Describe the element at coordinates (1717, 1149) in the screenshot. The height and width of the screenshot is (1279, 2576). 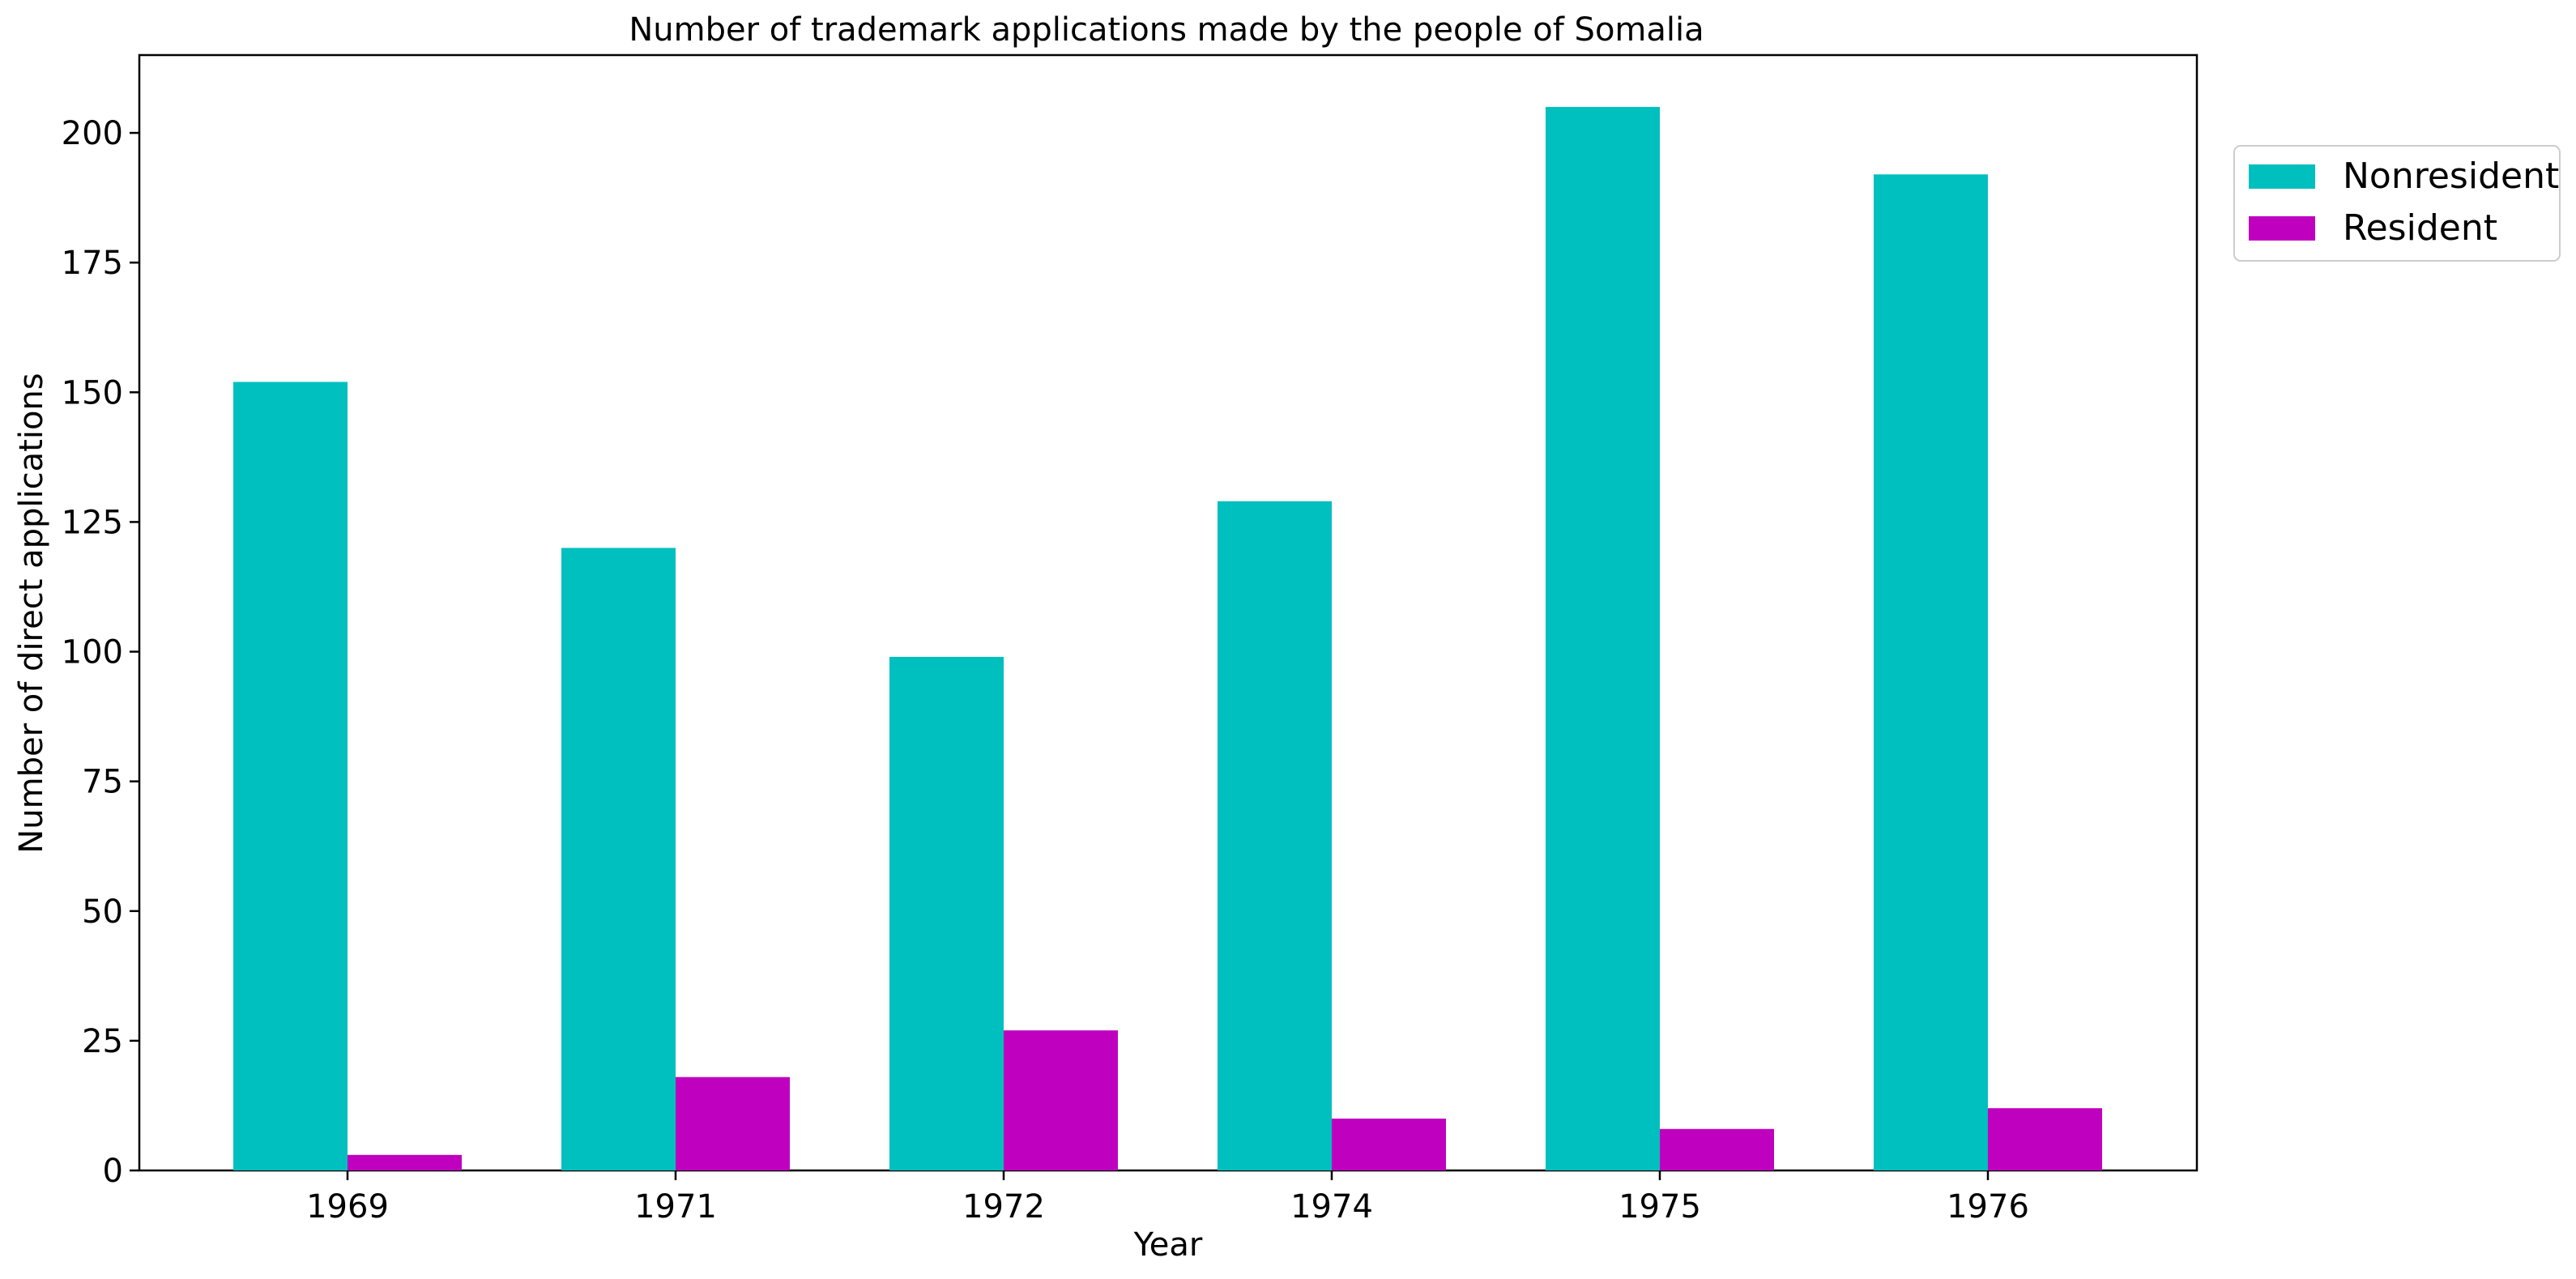
I see `bar-resident-1975` at that location.